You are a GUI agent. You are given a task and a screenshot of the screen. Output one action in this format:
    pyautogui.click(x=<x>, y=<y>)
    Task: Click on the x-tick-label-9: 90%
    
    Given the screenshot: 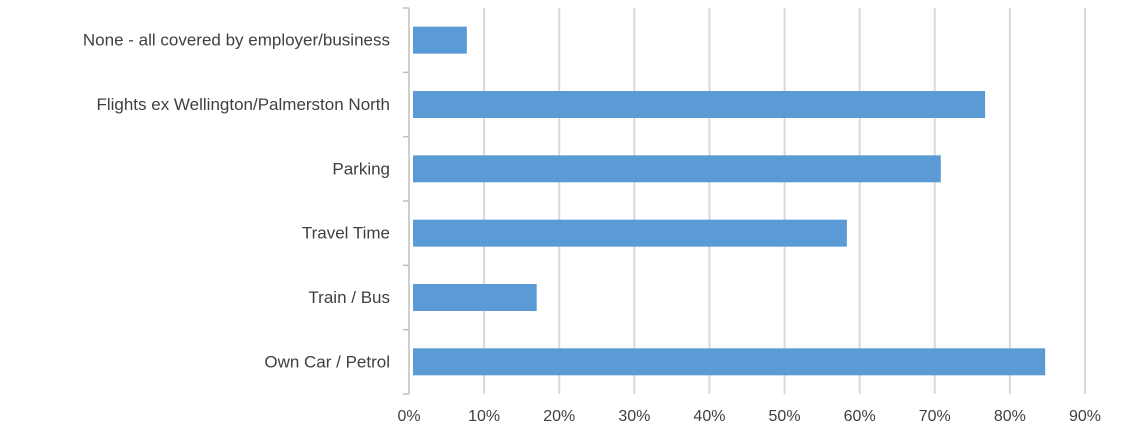 What is the action you would take?
    pyautogui.click(x=1085, y=416)
    